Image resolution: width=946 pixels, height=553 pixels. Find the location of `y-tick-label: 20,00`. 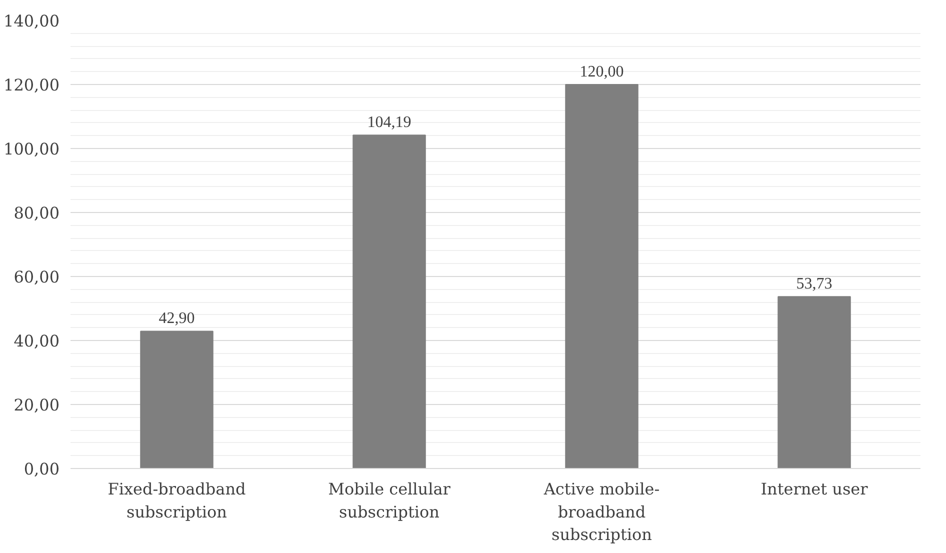

y-tick-label: 20,00 is located at coordinates (37, 405).